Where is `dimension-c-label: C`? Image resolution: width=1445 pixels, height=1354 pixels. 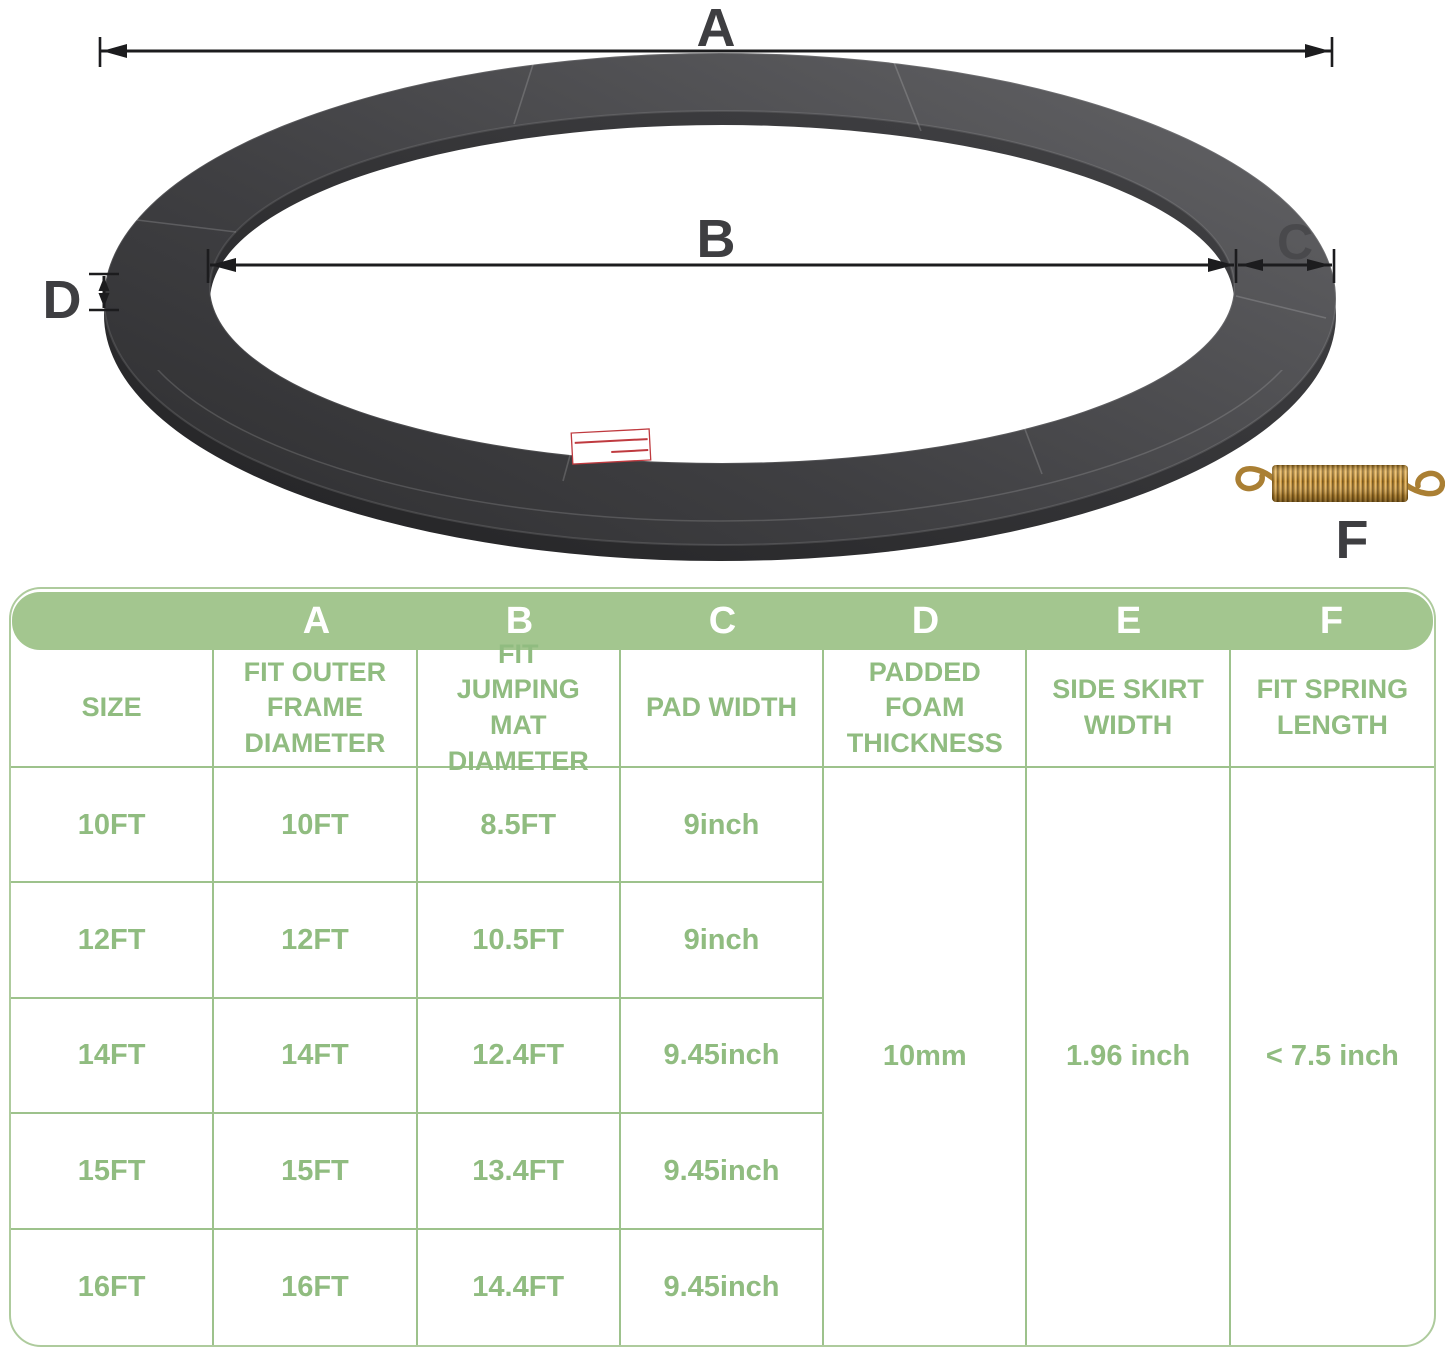
dimension-c-label: C is located at coordinates (1295, 242).